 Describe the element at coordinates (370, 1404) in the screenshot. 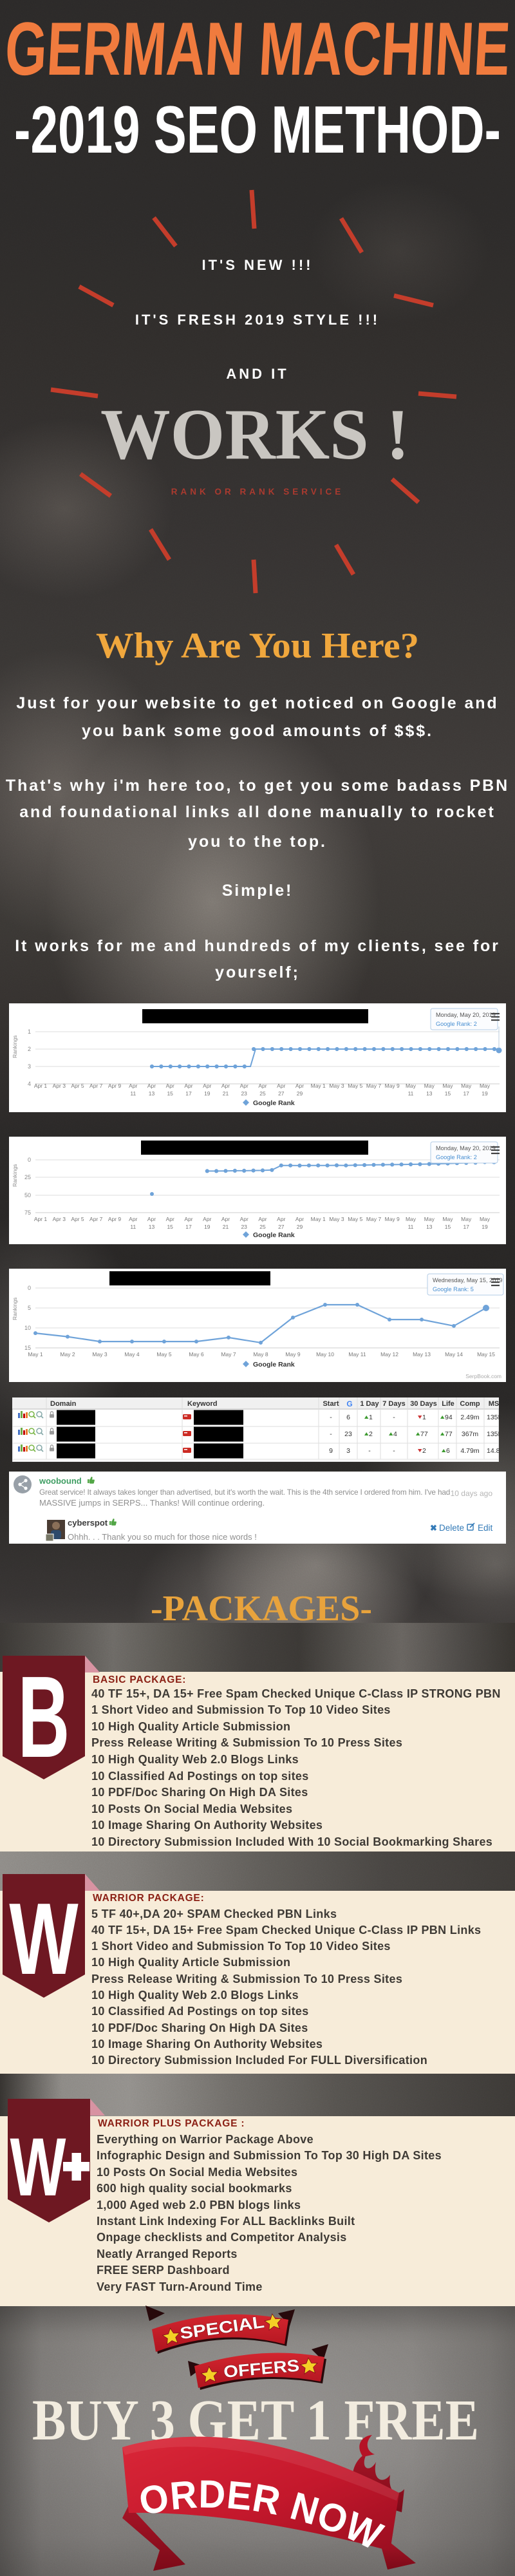

I see `svg-text: 1 Day` at that location.